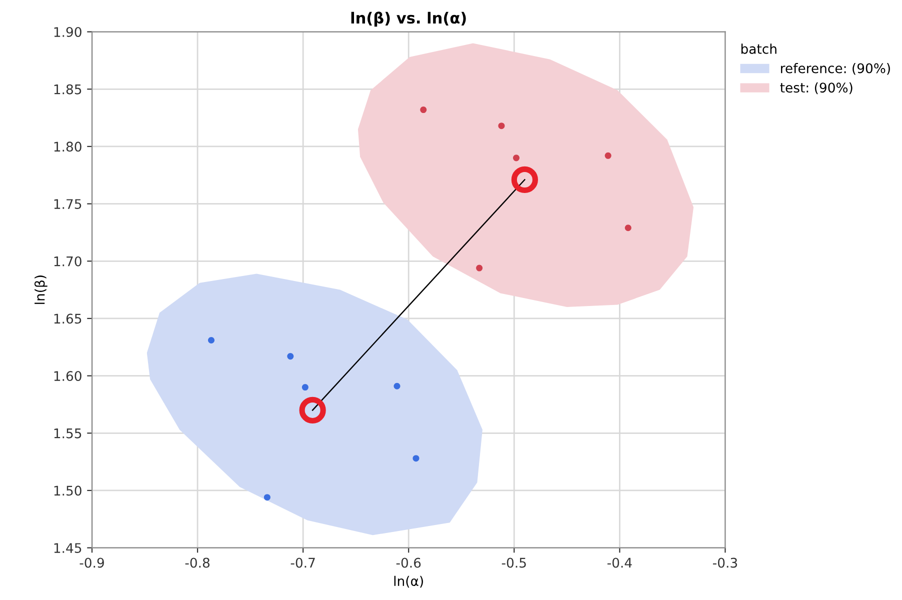 This screenshot has height=600, width=902. Describe the element at coordinates (68, 204) in the screenshot. I see `y-tick-label: 1.75` at that location.